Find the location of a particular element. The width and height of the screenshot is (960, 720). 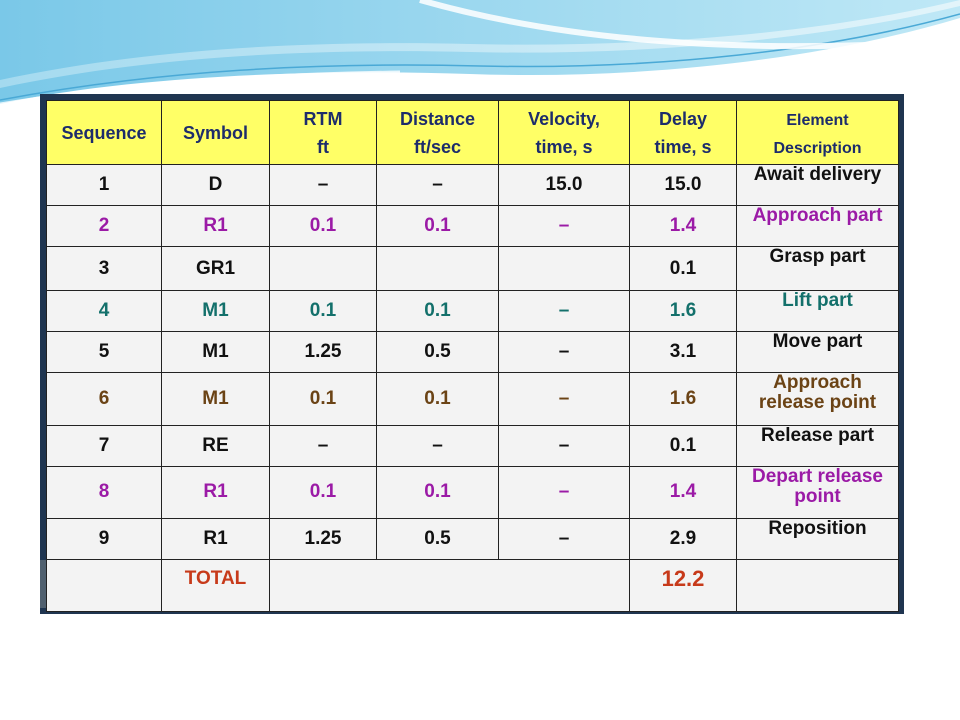

cell-symbol: RE is located at coordinates (215, 445).